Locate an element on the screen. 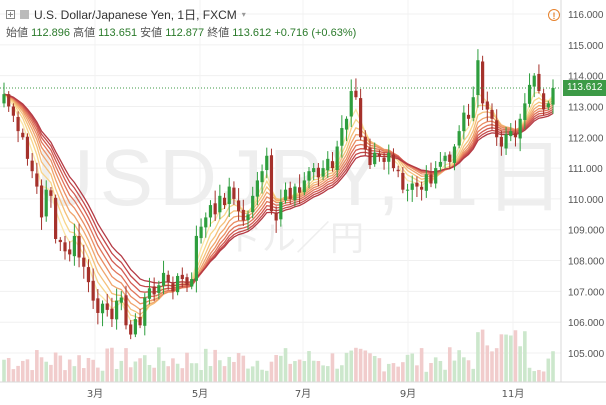 This screenshot has width=606, height=405. x-tick-label: 11月 is located at coordinates (513, 394).